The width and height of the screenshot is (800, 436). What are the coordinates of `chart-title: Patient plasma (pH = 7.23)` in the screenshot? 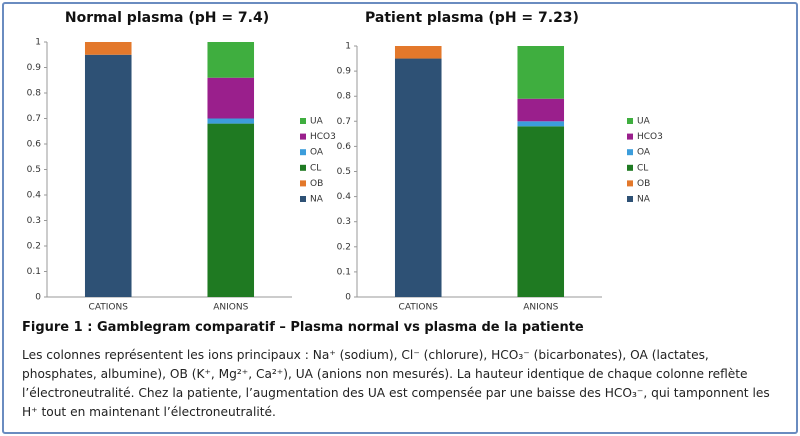 It's located at (472, 18).